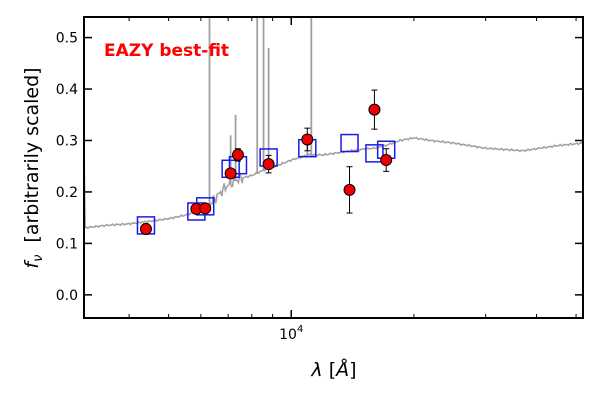 The width and height of the screenshot is (600, 400). Describe the element at coordinates (67, 296) in the screenshot. I see `y-tick-label: 0.0` at that location.